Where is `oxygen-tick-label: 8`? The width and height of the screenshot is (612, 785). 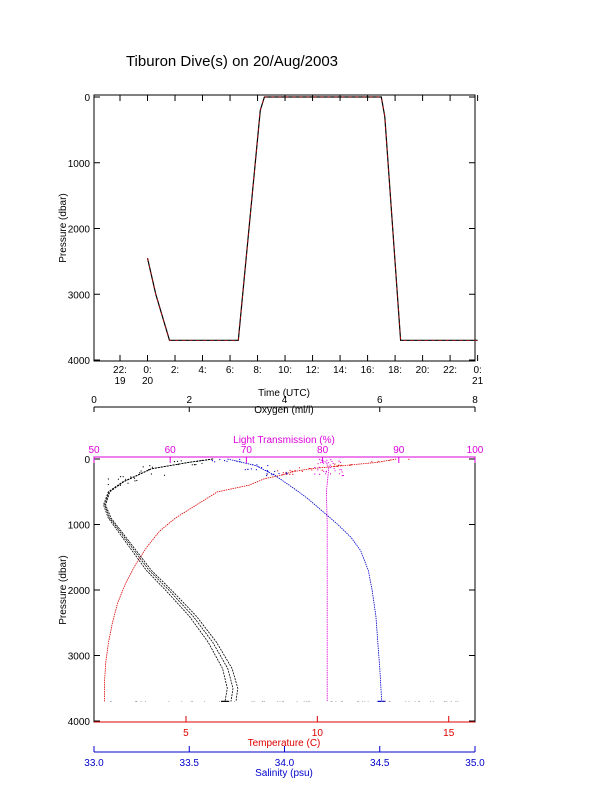
oxygen-tick-label: 8 is located at coordinates (475, 400).